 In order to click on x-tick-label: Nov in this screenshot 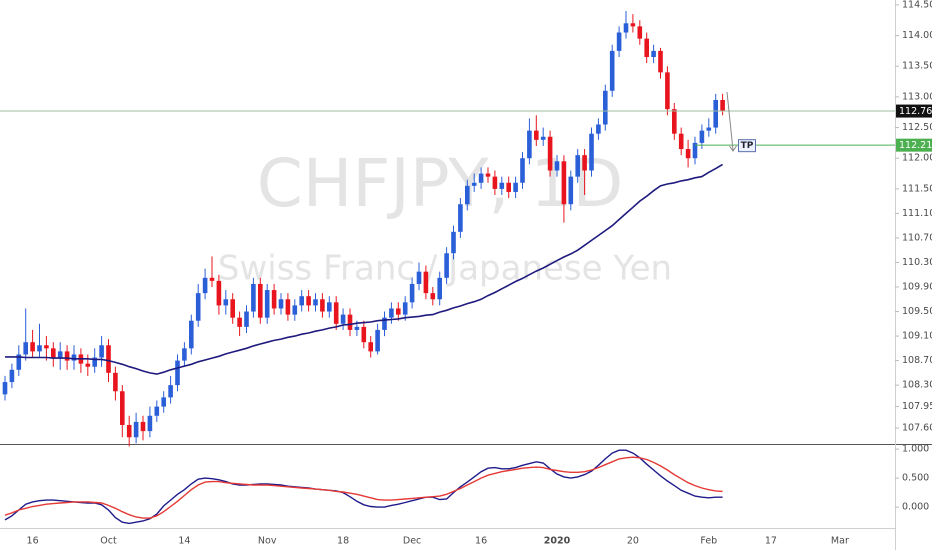, I will do `click(267, 541)`.